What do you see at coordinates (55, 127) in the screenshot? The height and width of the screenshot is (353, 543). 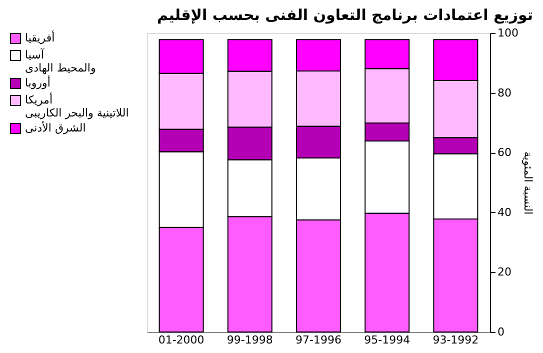 I see `legend-label: الشرق الأدنى` at bounding box center [55, 127].